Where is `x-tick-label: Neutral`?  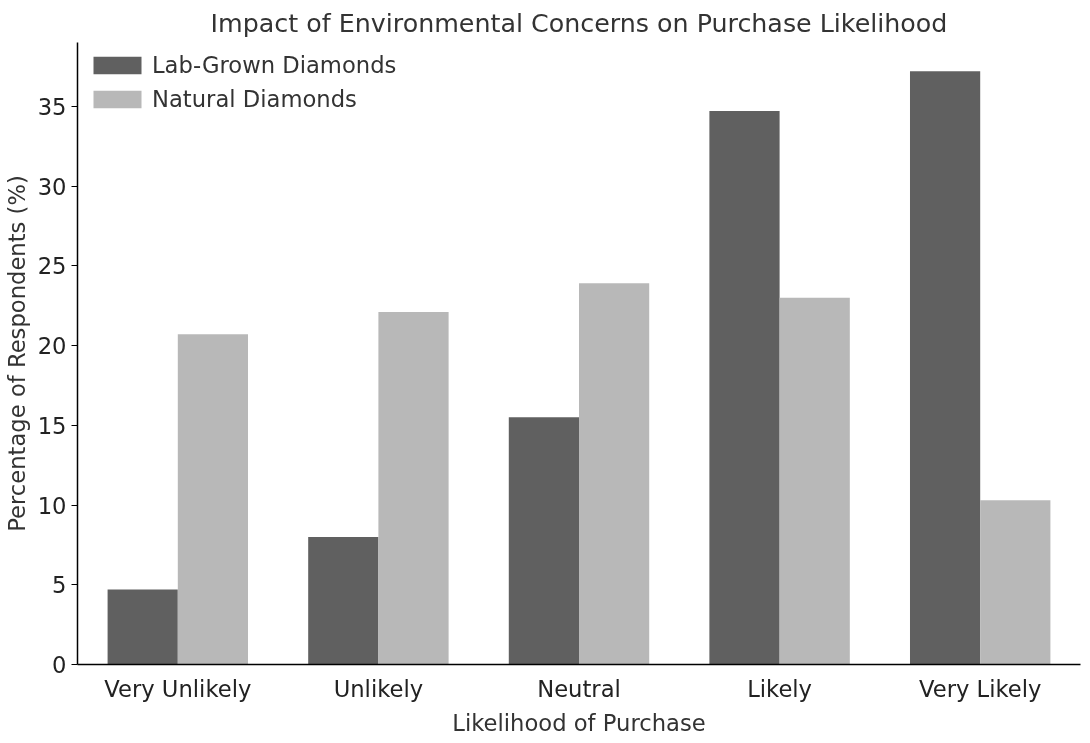
x-tick-label: Neutral is located at coordinates (579, 688).